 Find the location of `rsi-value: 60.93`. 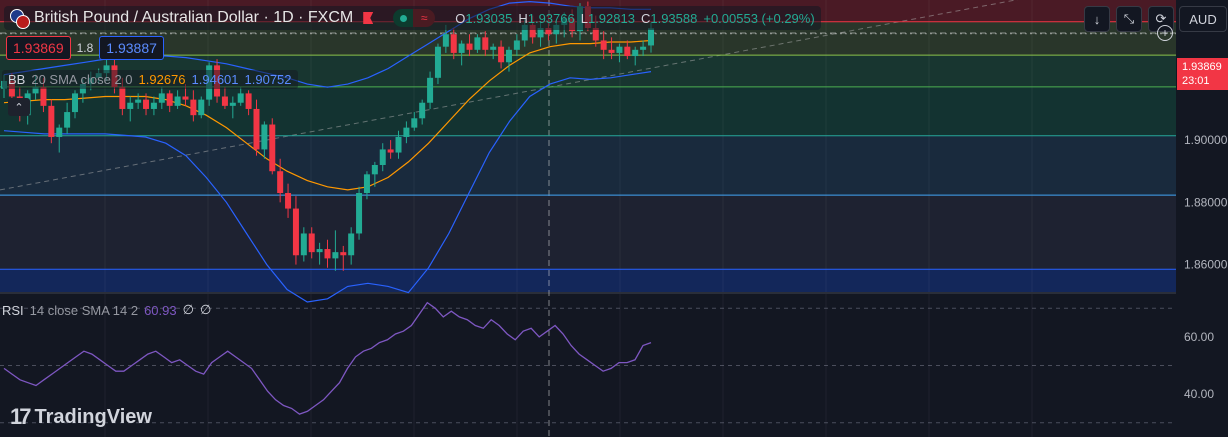

rsi-value: 60.93 is located at coordinates (160, 310).